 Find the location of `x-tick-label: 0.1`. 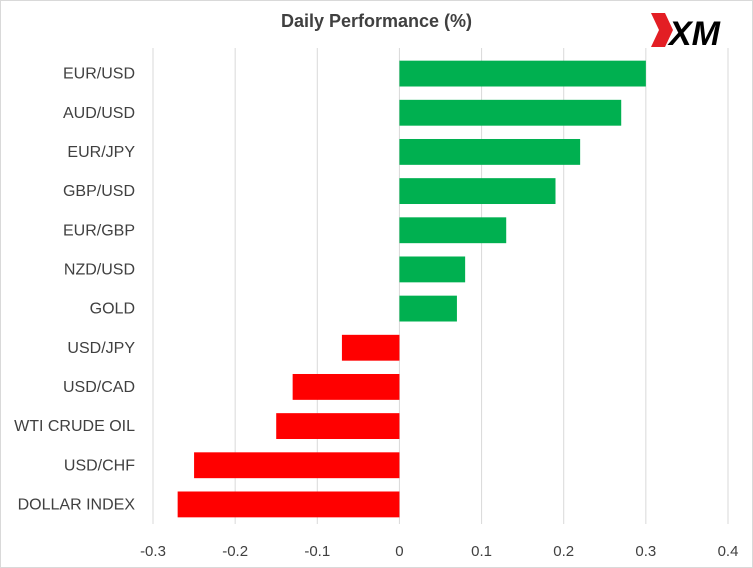

x-tick-label: 0.1 is located at coordinates (481, 551).